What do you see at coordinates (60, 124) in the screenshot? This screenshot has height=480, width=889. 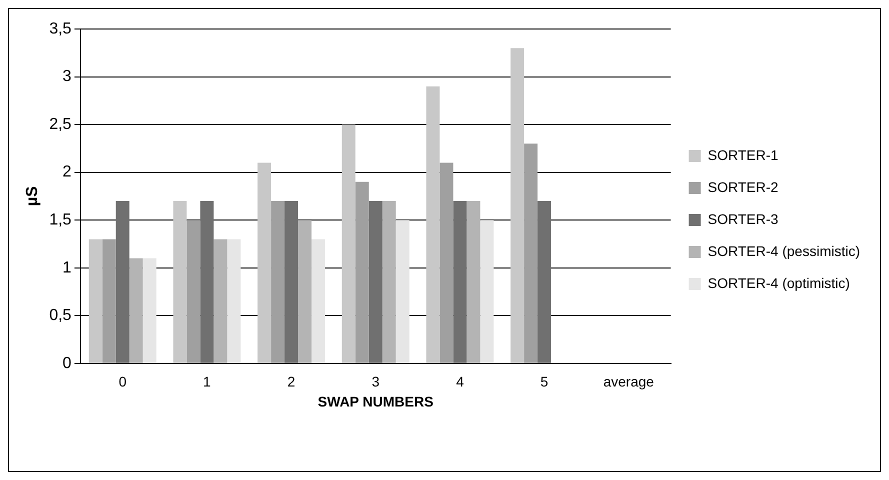 I see `y-tick-label: 2,5` at bounding box center [60, 124].